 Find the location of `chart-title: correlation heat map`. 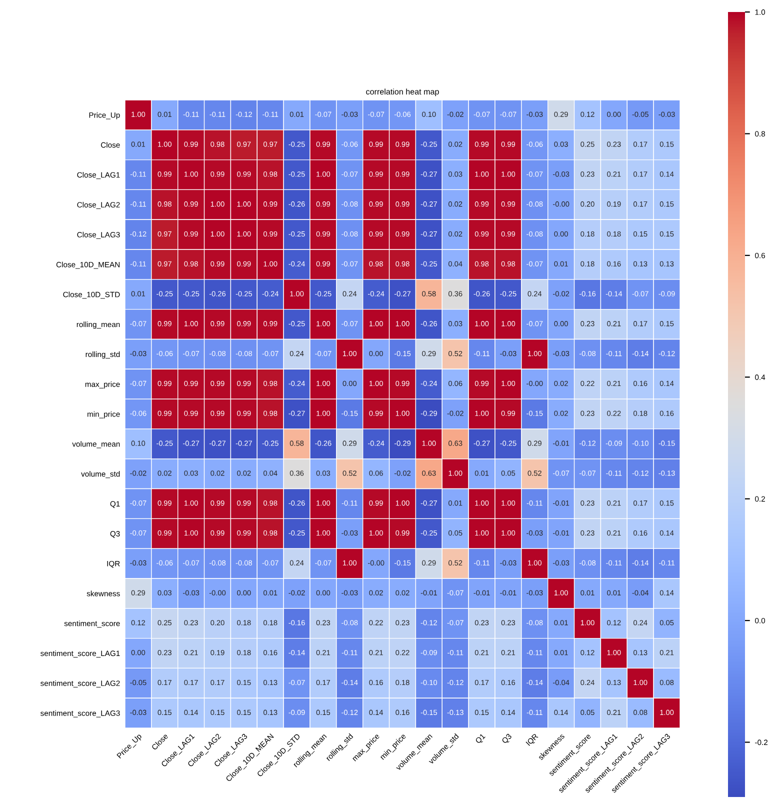

chart-title: correlation heat map is located at coordinates (402, 92).